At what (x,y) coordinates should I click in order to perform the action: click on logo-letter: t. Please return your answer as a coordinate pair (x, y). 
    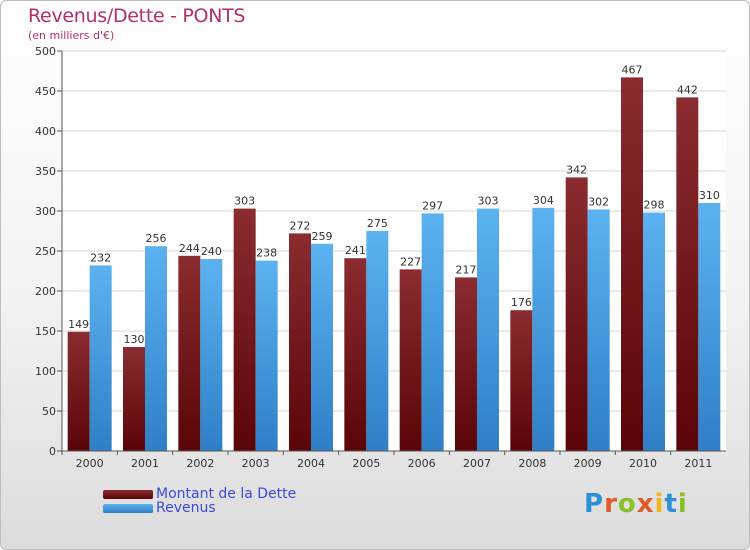
    Looking at the image, I should click on (671, 504).